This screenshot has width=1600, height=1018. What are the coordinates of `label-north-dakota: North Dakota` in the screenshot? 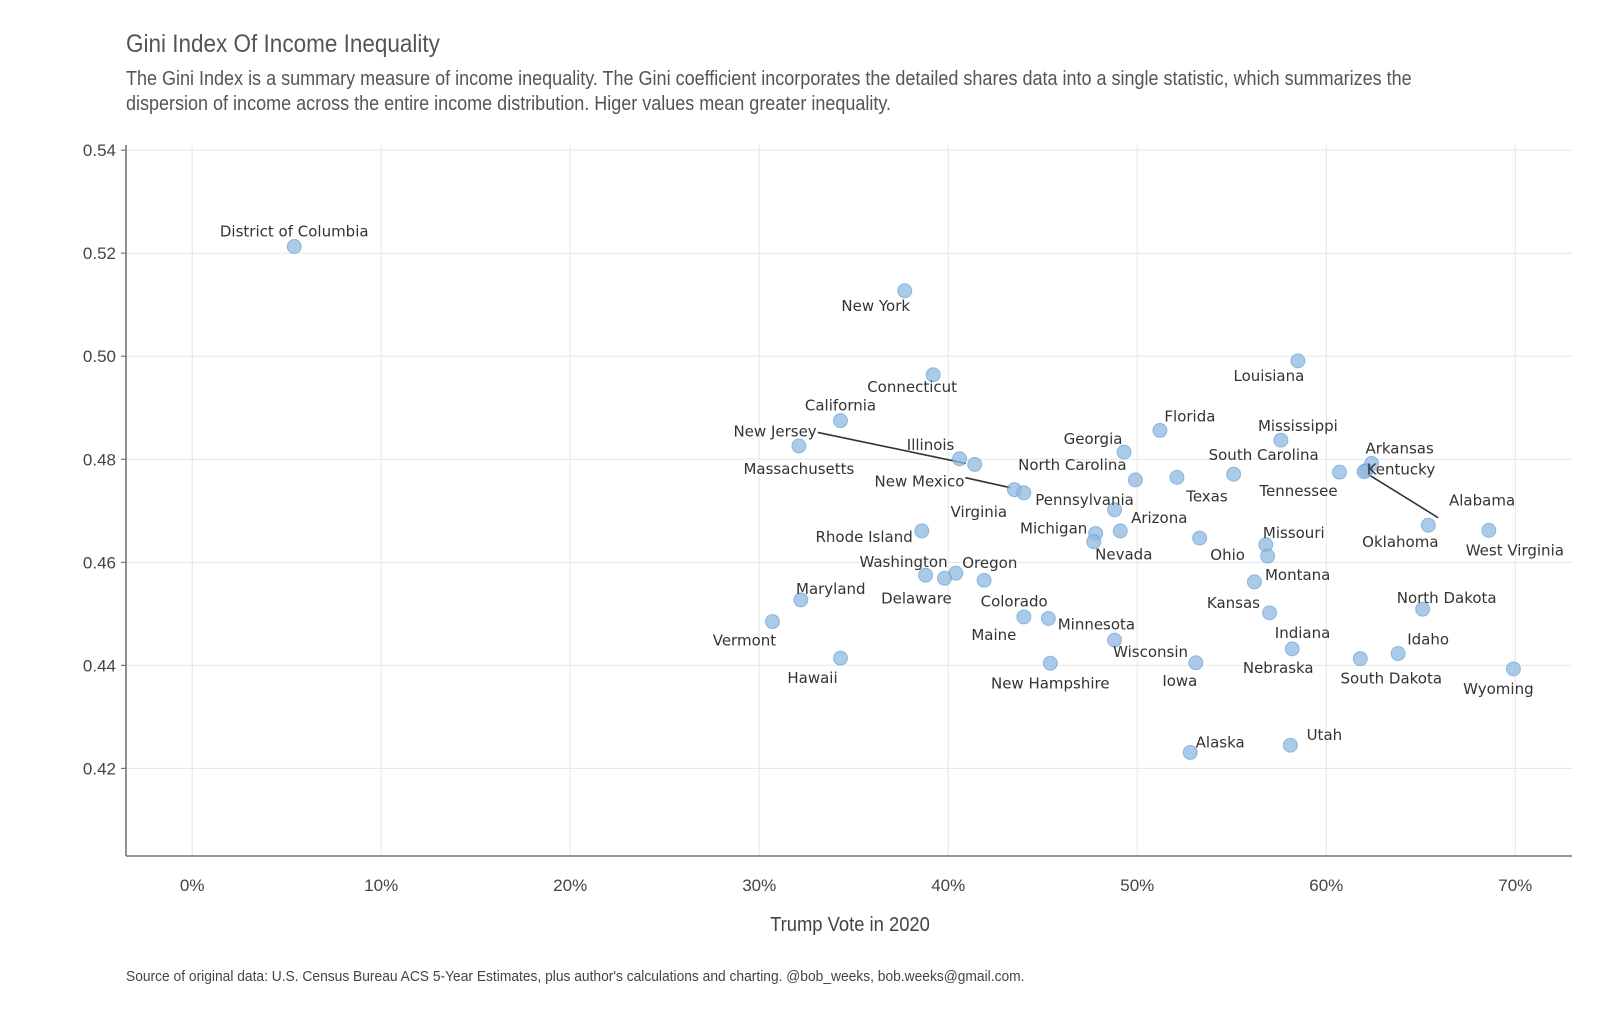 It's located at (1447, 598).